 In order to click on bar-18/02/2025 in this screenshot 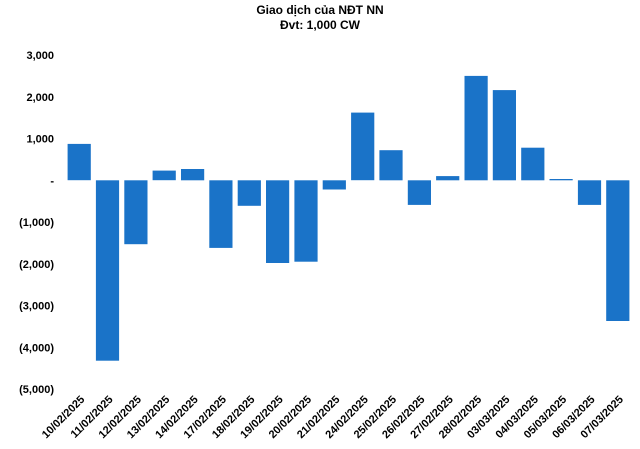, I will do `click(249, 193)`.